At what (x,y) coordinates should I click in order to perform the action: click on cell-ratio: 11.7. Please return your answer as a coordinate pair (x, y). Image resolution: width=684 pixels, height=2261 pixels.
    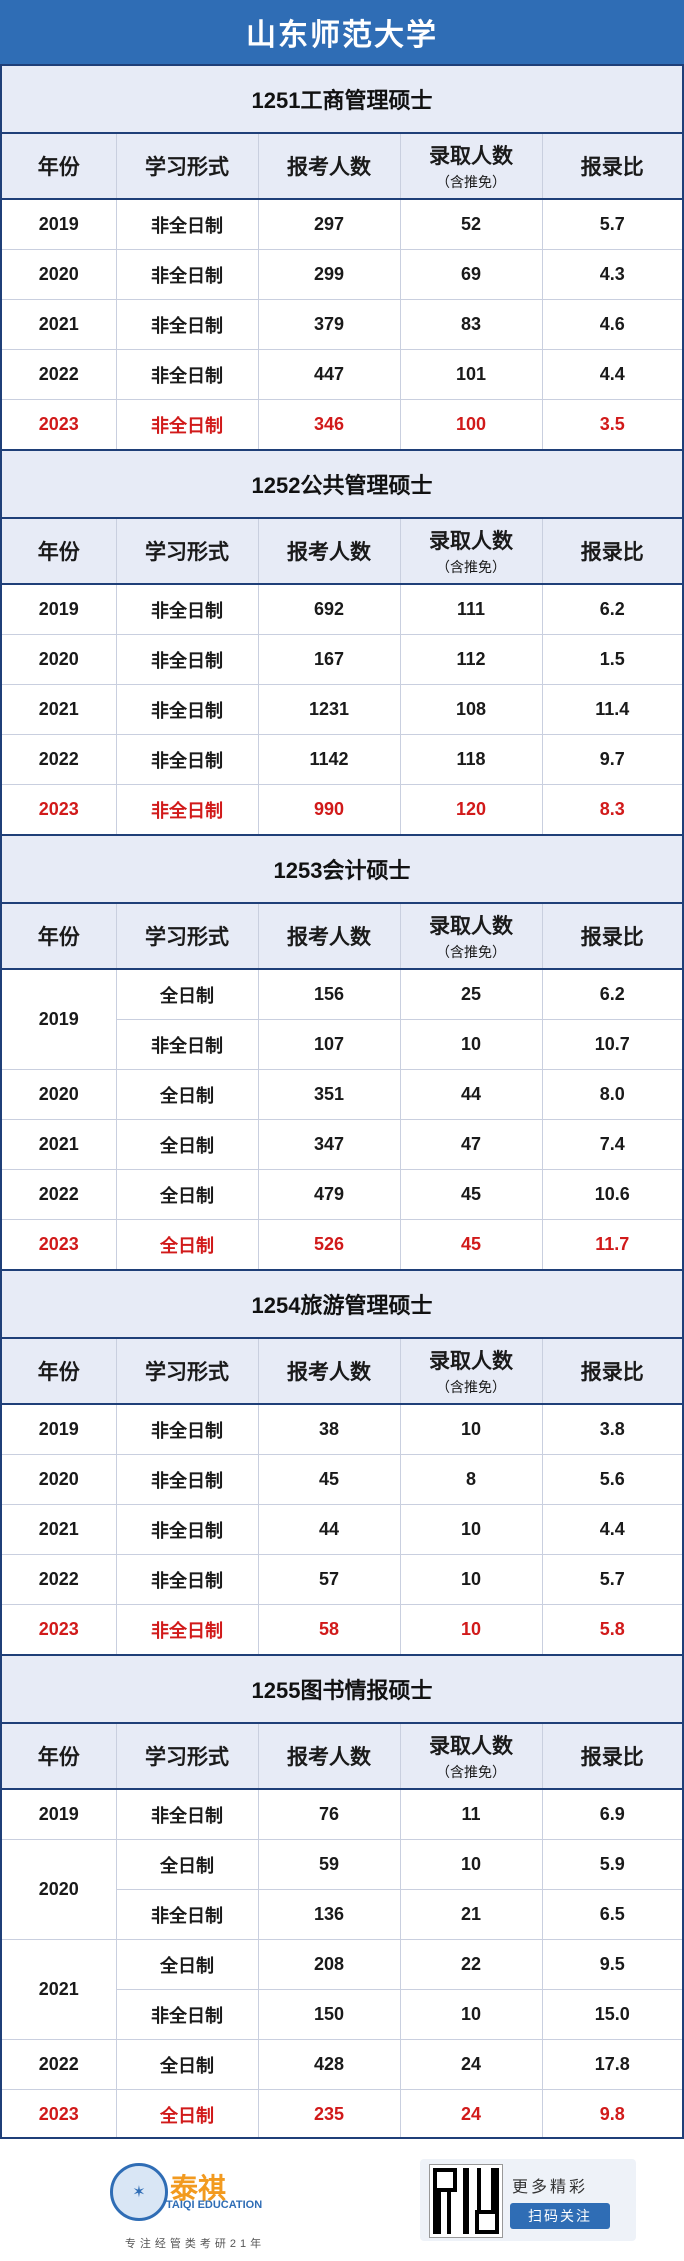
    Looking at the image, I should click on (611, 1244).